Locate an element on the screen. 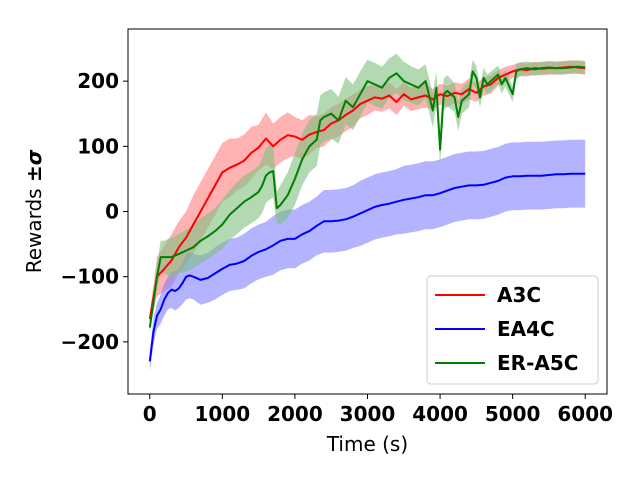 This screenshot has height=480, width=640. x-axis-ticks: 0 1000 2000 3000 4000 5000 6000 is located at coordinates (378, 410).